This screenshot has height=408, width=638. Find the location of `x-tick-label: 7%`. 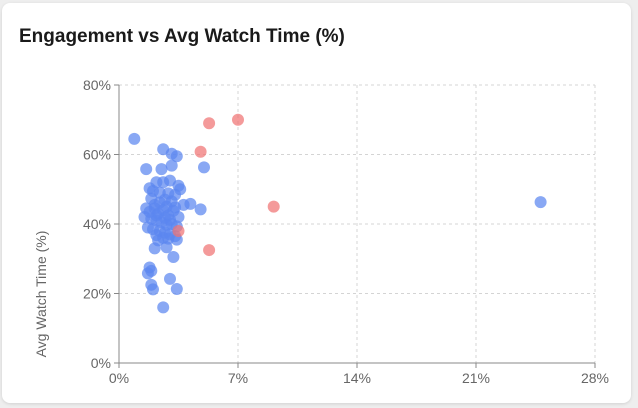

x-tick-label: 7% is located at coordinates (238, 378).